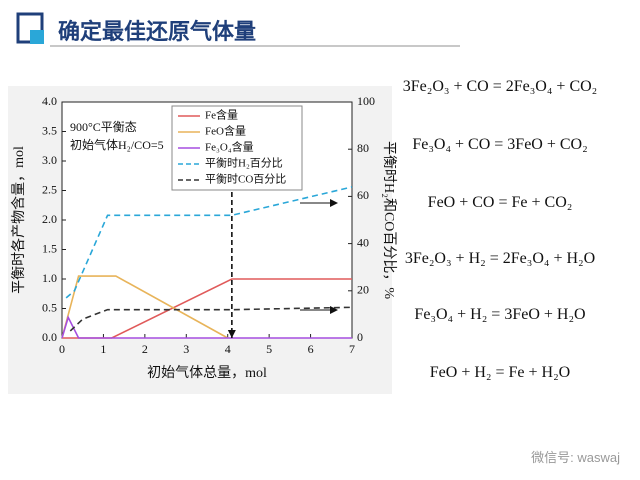  I want to click on x-tick-label: 0, so click(62, 349).